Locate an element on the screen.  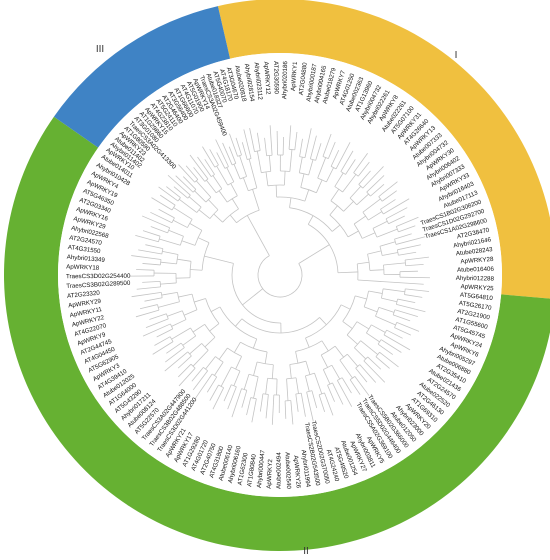
leaf-label: AT2G23320 is located at coordinates (84, 295).